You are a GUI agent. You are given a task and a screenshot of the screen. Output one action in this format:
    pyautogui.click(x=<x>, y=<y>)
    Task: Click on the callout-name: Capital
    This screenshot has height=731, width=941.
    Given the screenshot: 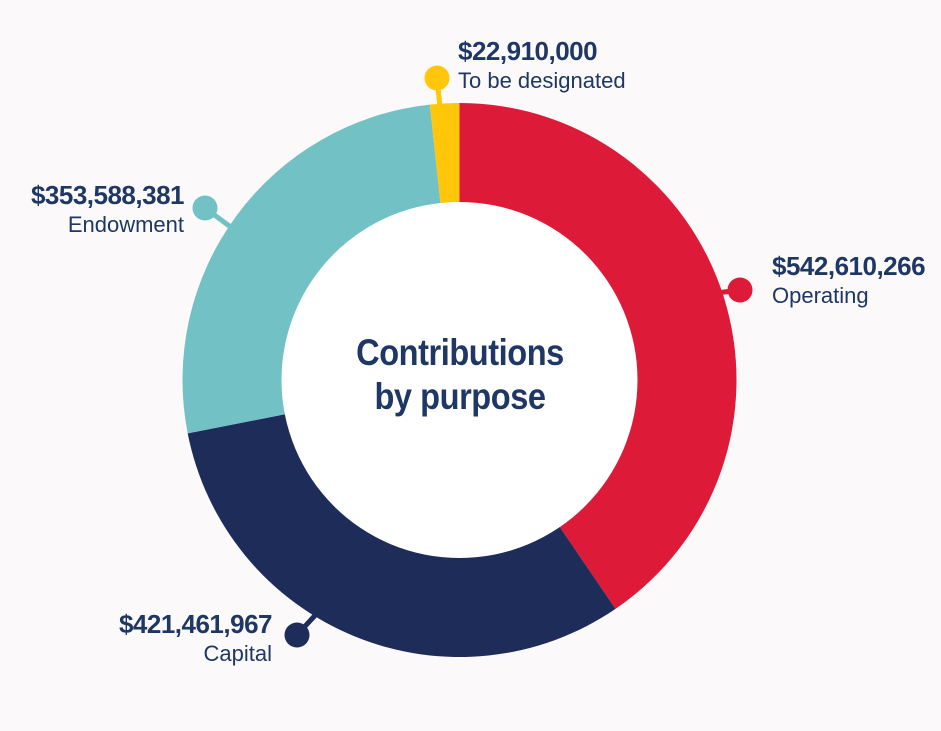 What is the action you would take?
    pyautogui.click(x=237, y=653)
    